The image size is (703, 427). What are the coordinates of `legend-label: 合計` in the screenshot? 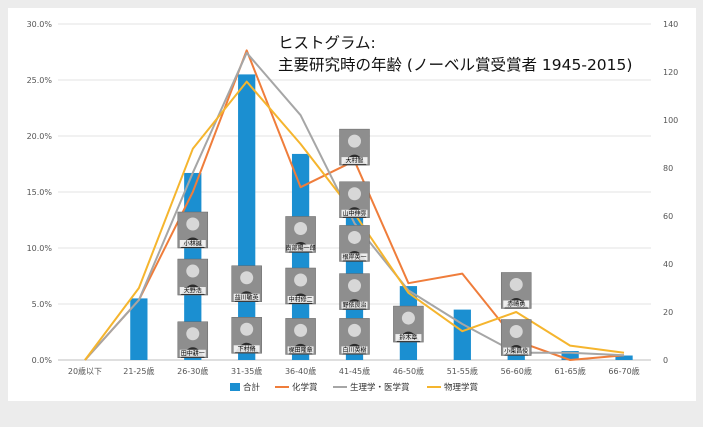 It's located at (252, 387).